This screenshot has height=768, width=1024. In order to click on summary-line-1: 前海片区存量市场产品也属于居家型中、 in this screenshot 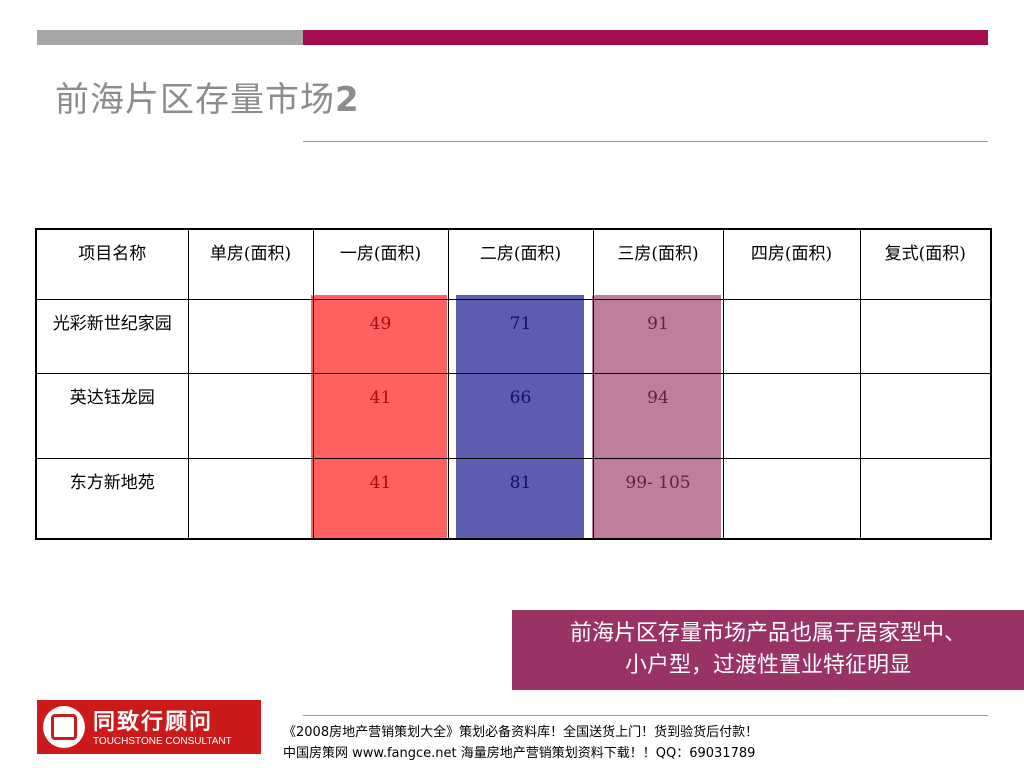, I will do `click(767, 633)`.